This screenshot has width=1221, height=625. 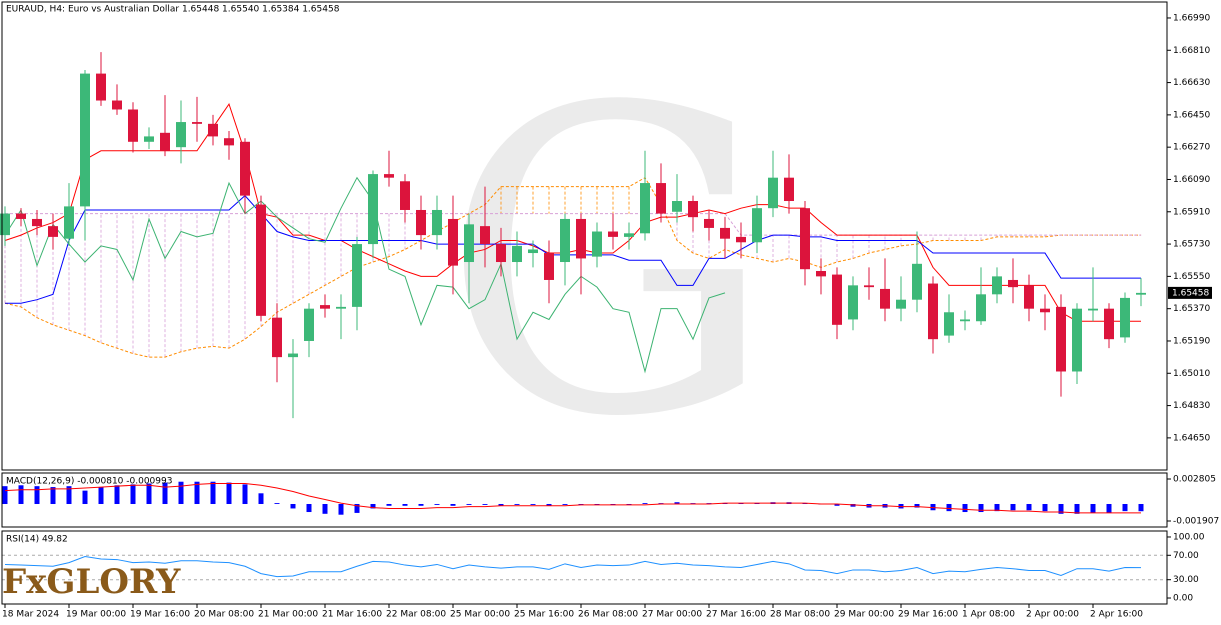 I want to click on macd-title: MACD(12,26,9) -0.000810 -0.000993, so click(x=89, y=482).